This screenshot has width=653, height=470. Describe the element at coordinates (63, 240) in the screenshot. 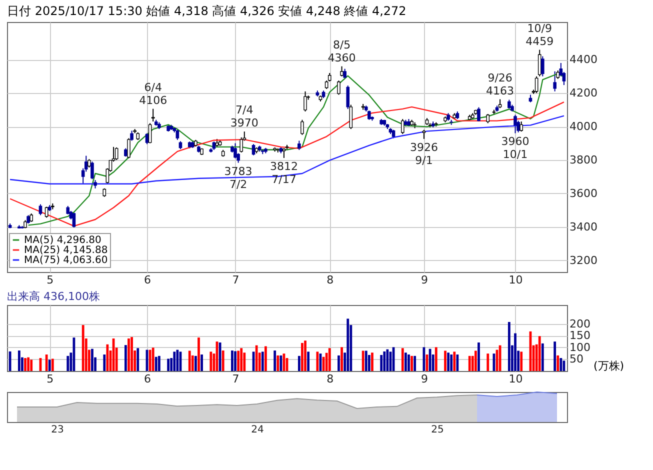

I see `legend-label: MA(5) 4,296.80` at that location.